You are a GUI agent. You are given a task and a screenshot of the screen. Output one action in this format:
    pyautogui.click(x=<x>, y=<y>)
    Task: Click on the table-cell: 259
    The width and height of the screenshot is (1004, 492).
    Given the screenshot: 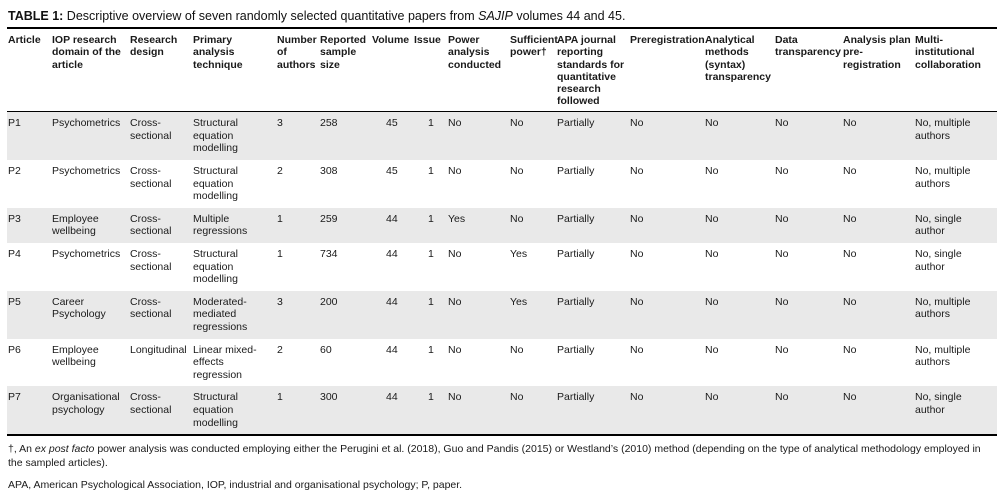 What is the action you would take?
    pyautogui.click(x=329, y=218)
    